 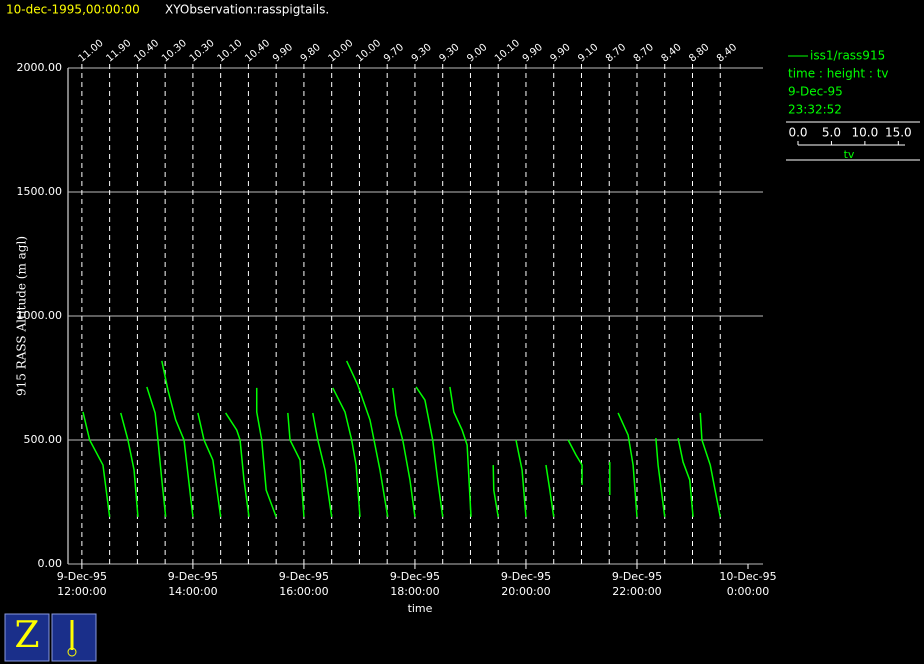 What do you see at coordinates (748, 591) in the screenshot?
I see `x-tick-label: 0:00:00` at bounding box center [748, 591].